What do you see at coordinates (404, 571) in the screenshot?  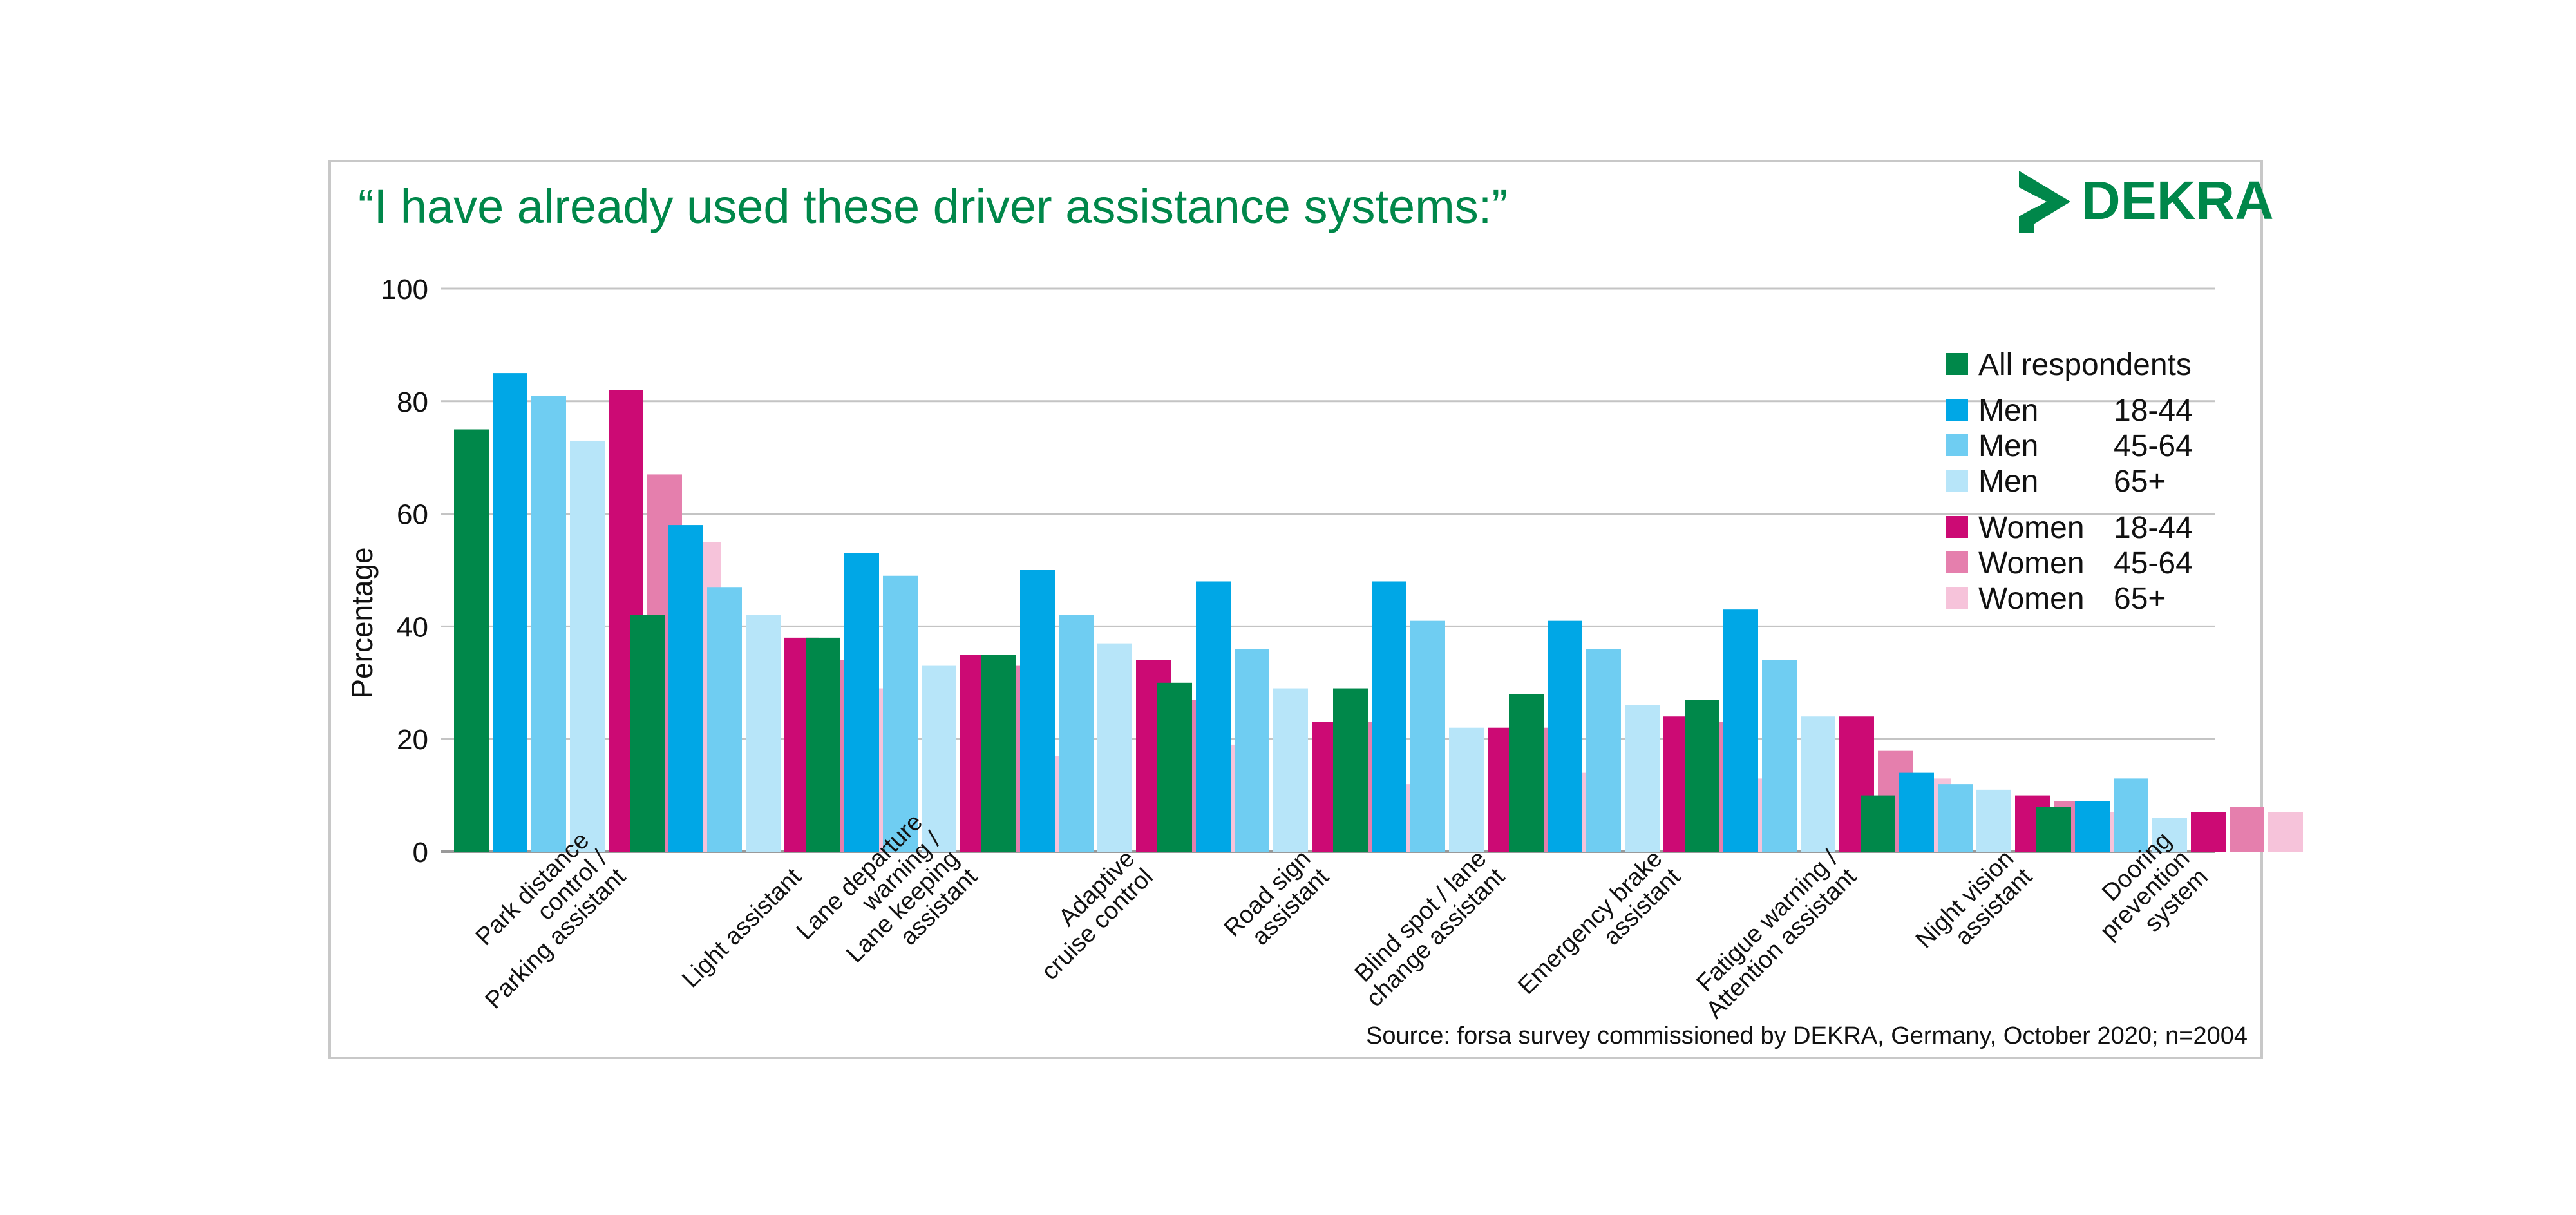 I see `y-axis-ticks: 0 20 40 60 80 100` at bounding box center [404, 571].